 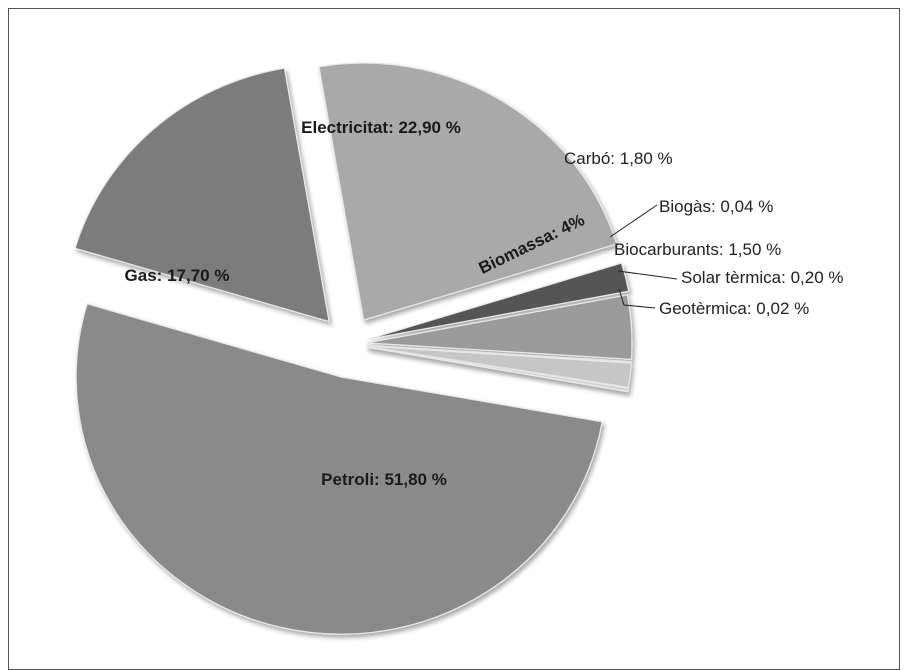 What do you see at coordinates (499, 353) in the screenshot?
I see `pie-slice-biog-s` at bounding box center [499, 353].